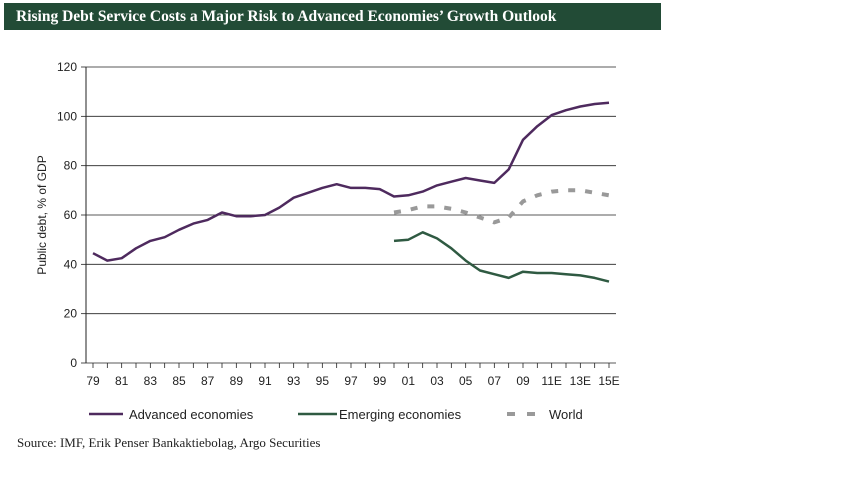 Image resolution: width=843 pixels, height=488 pixels. I want to click on x-tick-label: 97, so click(351, 381).